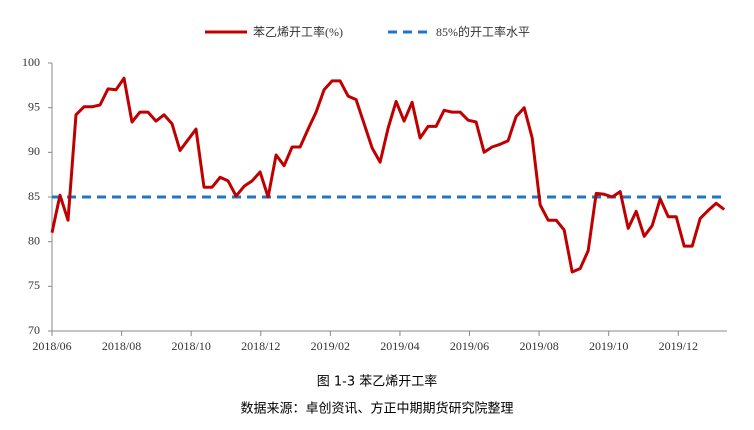 Image resolution: width=754 pixels, height=430 pixels. Describe the element at coordinates (34, 285) in the screenshot. I see `y-tick-label: 75` at that location.